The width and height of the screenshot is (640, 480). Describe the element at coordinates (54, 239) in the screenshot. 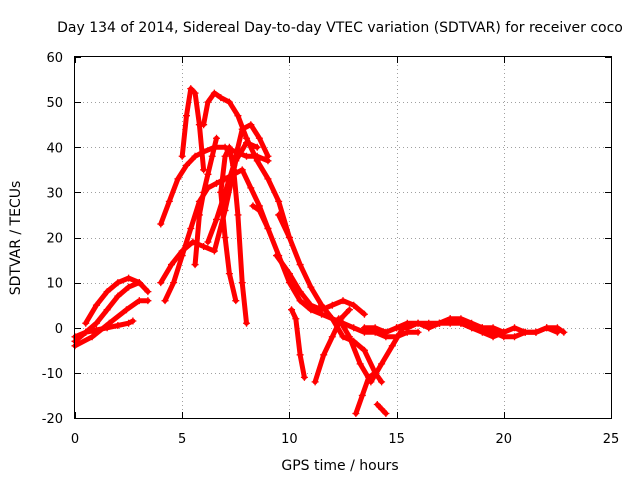

I see `y-tick-label: 20` at that location.